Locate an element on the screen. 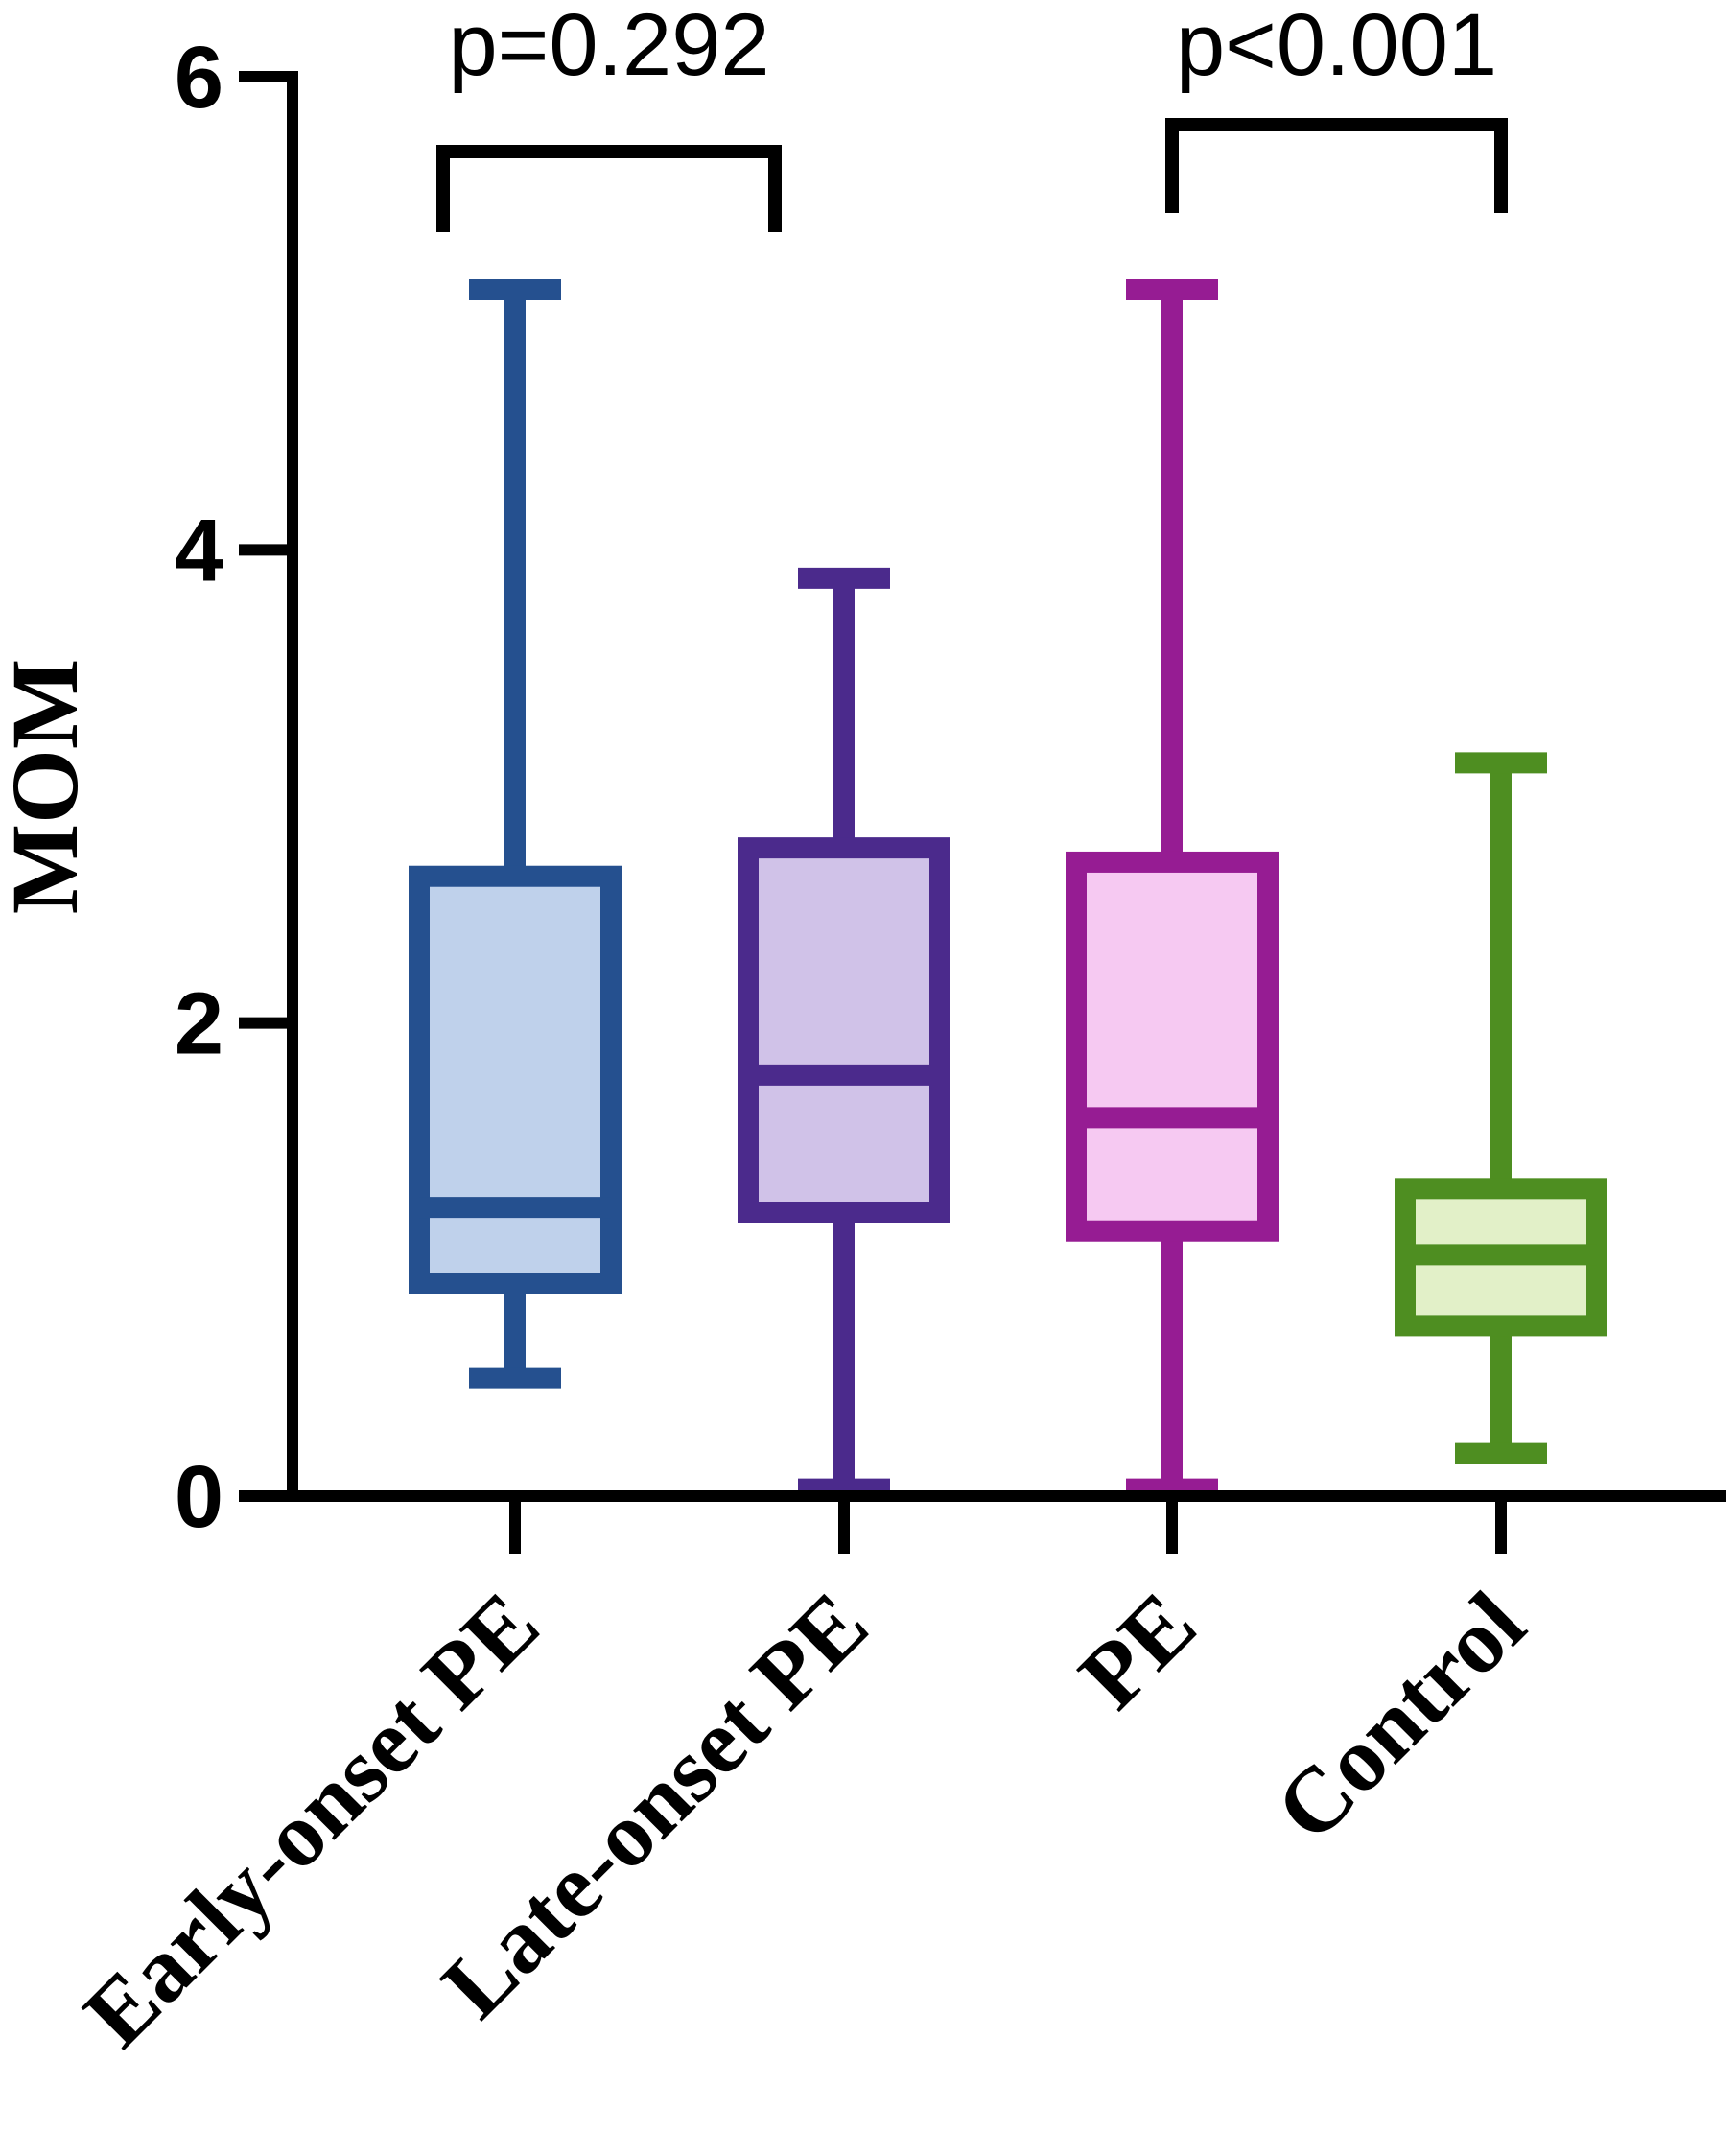 This screenshot has height=2155, width=1736. box-late-onset-pe is located at coordinates (844, 1033).